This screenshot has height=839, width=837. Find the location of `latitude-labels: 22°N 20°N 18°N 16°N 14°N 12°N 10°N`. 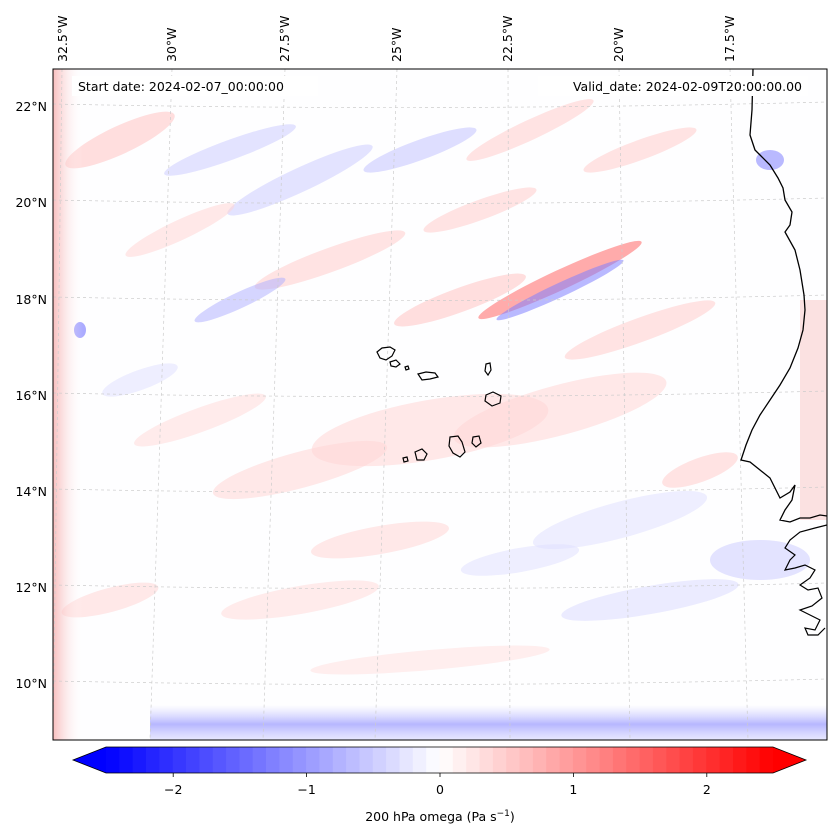

latitude-labels: 22°N 20°N 18°N 16°N 14°N 12°N 10°N is located at coordinates (31, 395).